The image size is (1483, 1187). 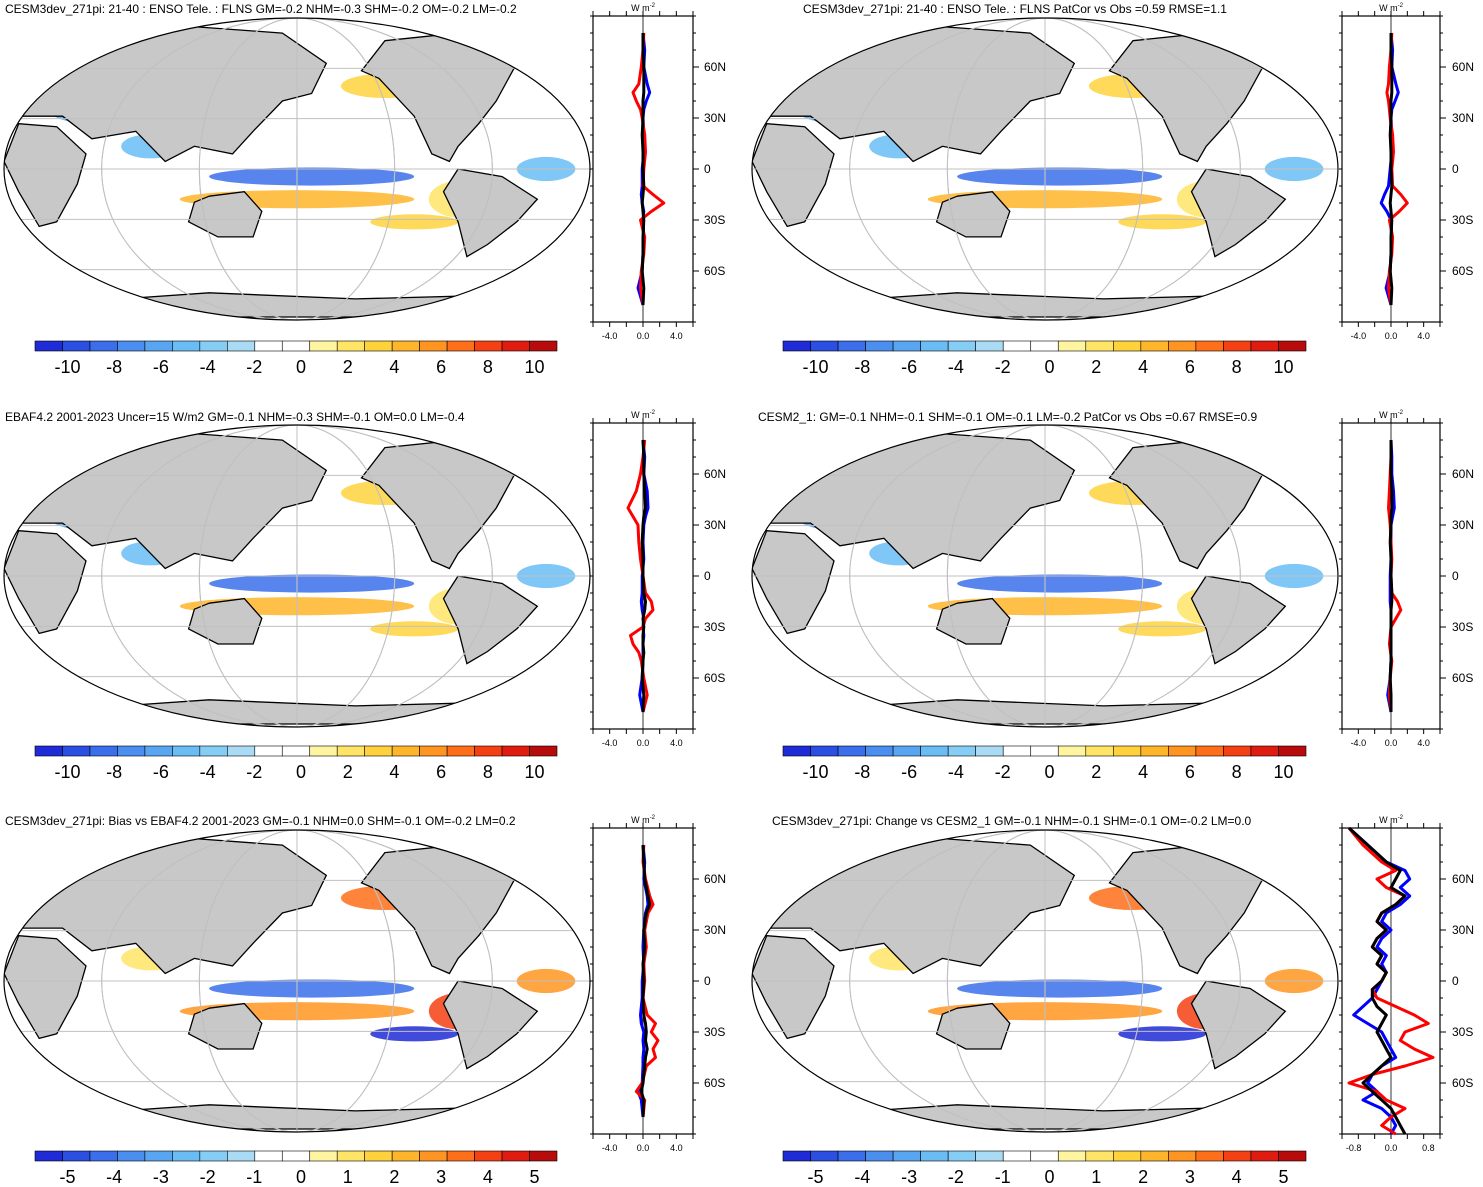 What do you see at coordinates (1406, 579) in the screenshot?
I see `zonal-mean-plot-4: -4.0 0.0 4.0 W m-2 60N 30N 0 30S 60S` at bounding box center [1406, 579].